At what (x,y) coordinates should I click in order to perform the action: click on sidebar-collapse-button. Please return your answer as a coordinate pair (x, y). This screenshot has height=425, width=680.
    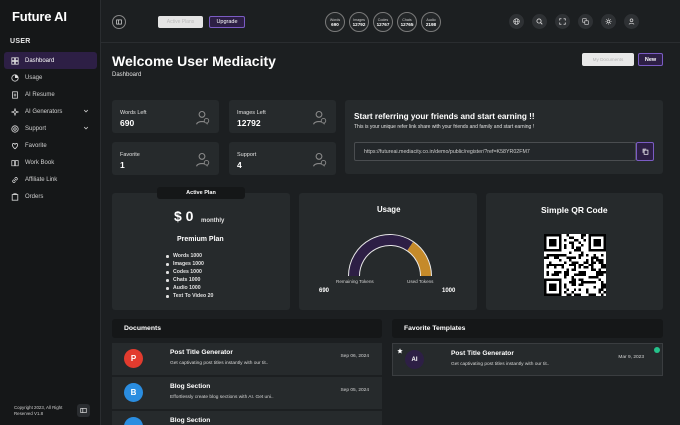
    Looking at the image, I should click on (83, 410).